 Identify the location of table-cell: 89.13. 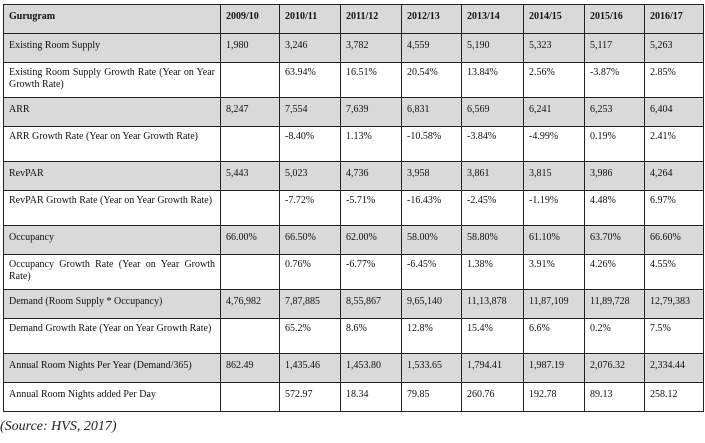
(614, 397).